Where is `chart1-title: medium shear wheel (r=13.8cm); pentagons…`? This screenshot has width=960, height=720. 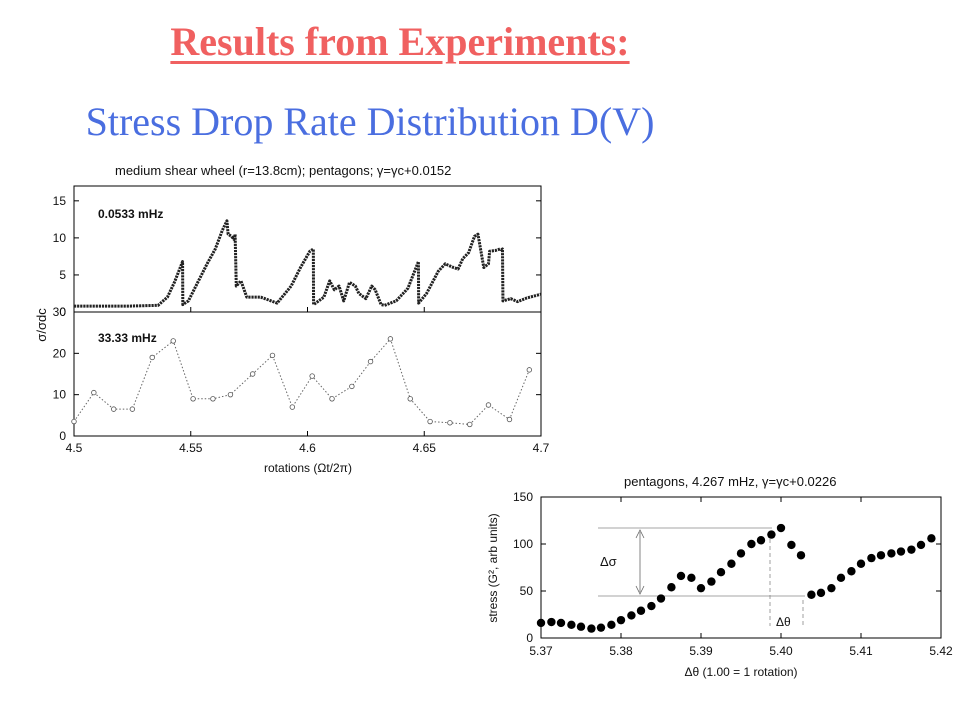 chart1-title: medium shear wheel (r=13.8cm); pentagons… is located at coordinates (283, 170).